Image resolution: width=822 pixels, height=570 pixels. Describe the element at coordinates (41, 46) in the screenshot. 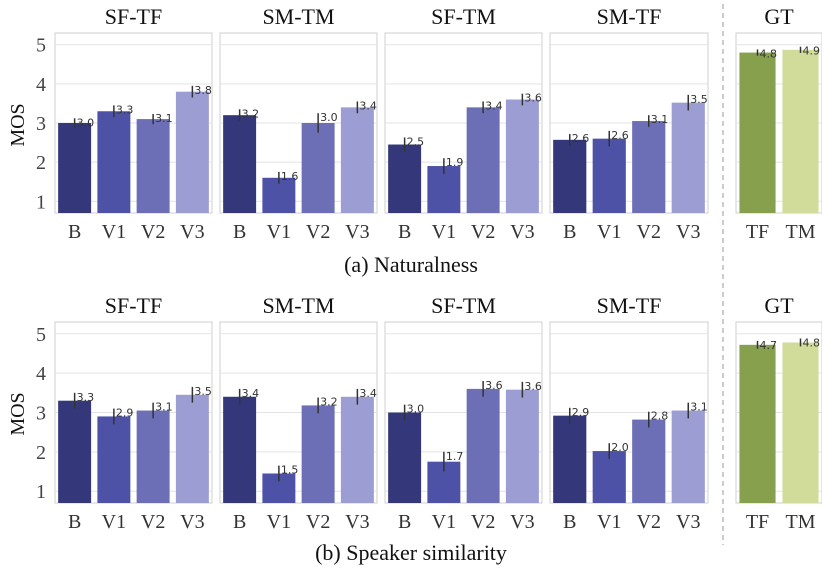

I see `y-tick-label: 5` at that location.